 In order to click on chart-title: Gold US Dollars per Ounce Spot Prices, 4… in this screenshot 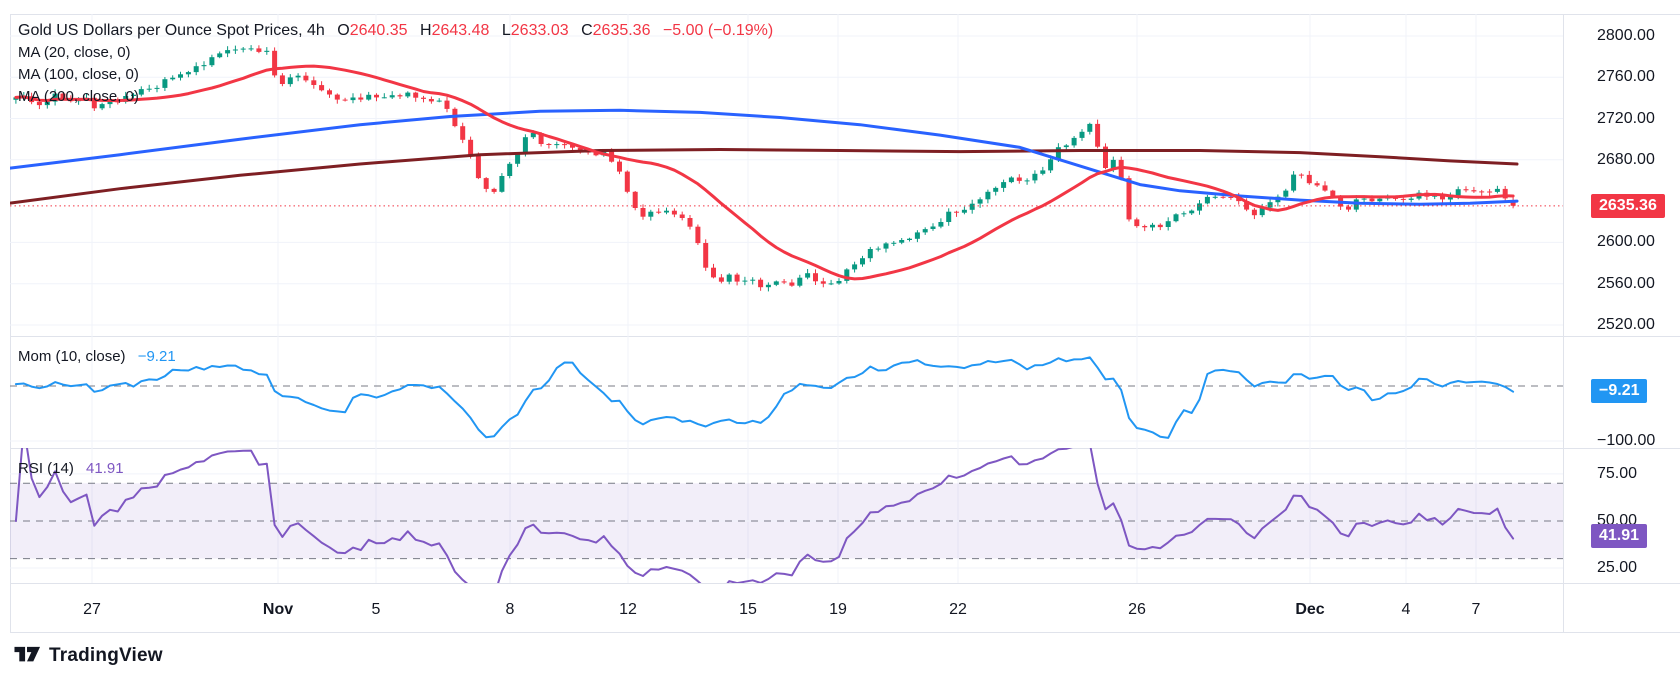, I will do `click(171, 30)`.